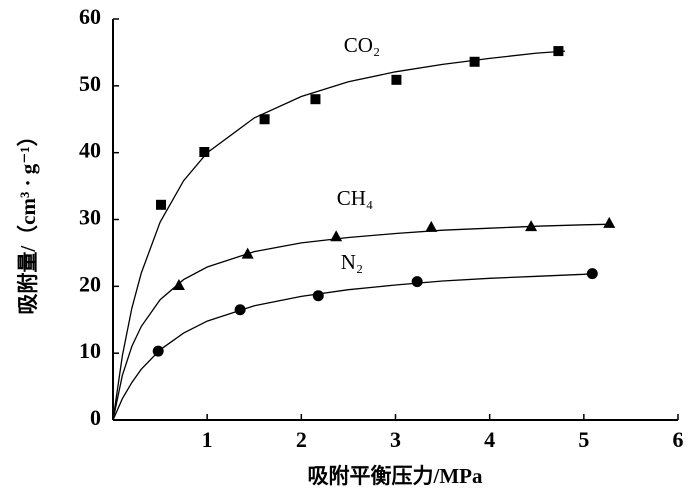 Image resolution: width=700 pixels, height=498 pixels. Describe the element at coordinates (678, 439) in the screenshot. I see `x-tick-label: 6` at that location.